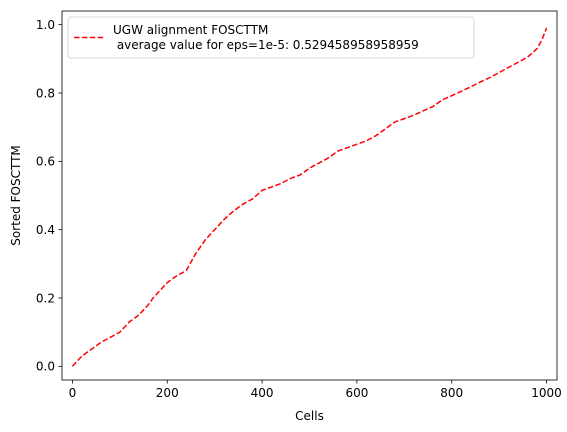 This screenshot has height=432, width=567. I want to click on y-tick-label: 0.0, so click(45, 367).